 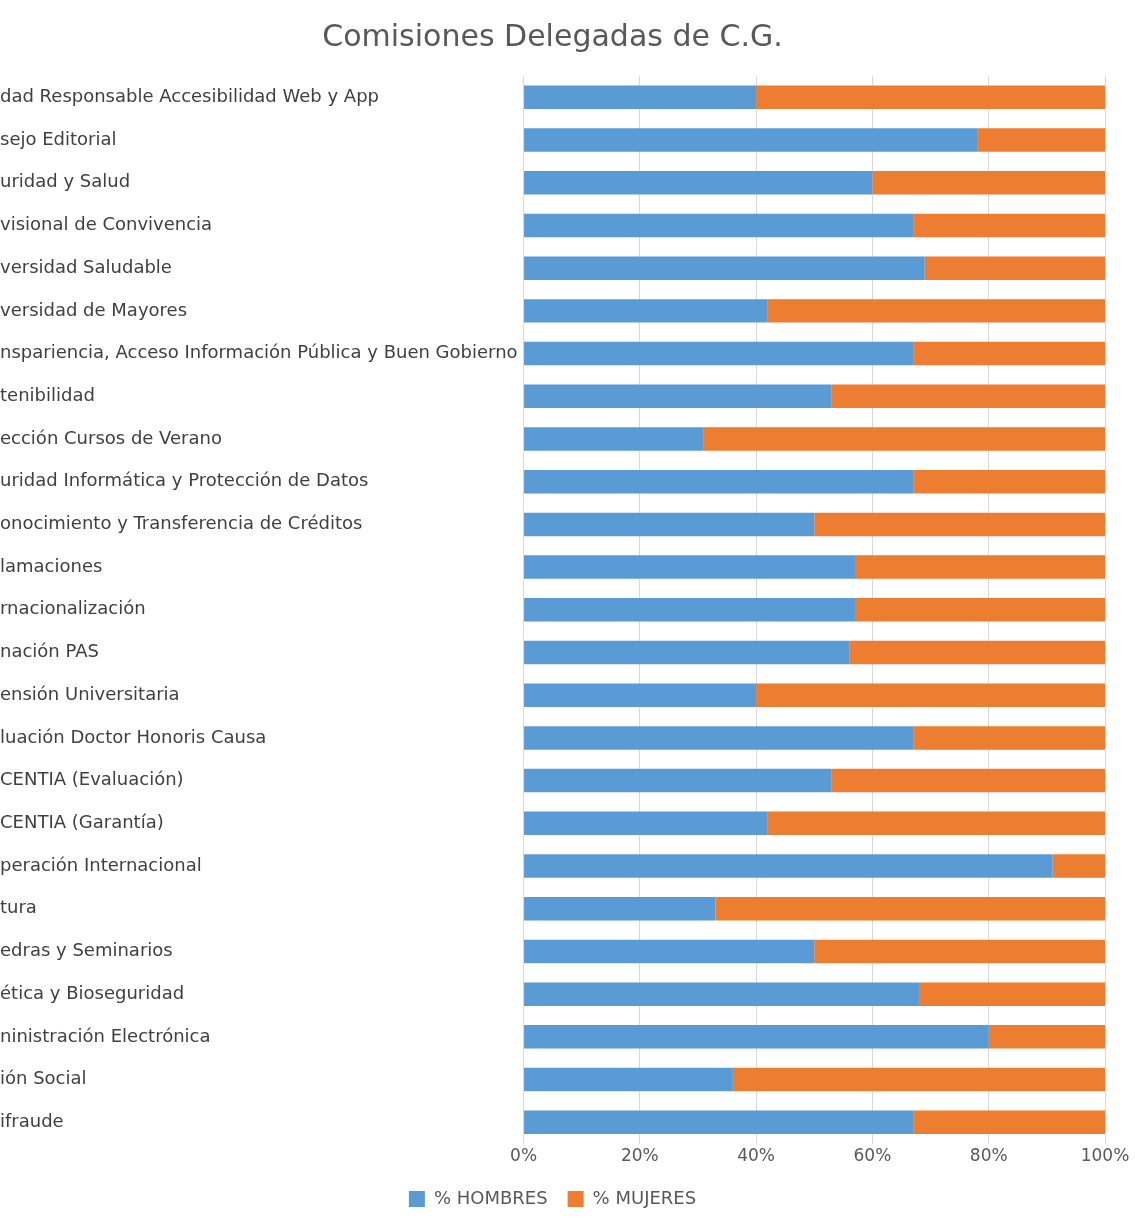 I want to click on chart-title: Comisiones Delegadas de C.G., so click(x=552, y=35).